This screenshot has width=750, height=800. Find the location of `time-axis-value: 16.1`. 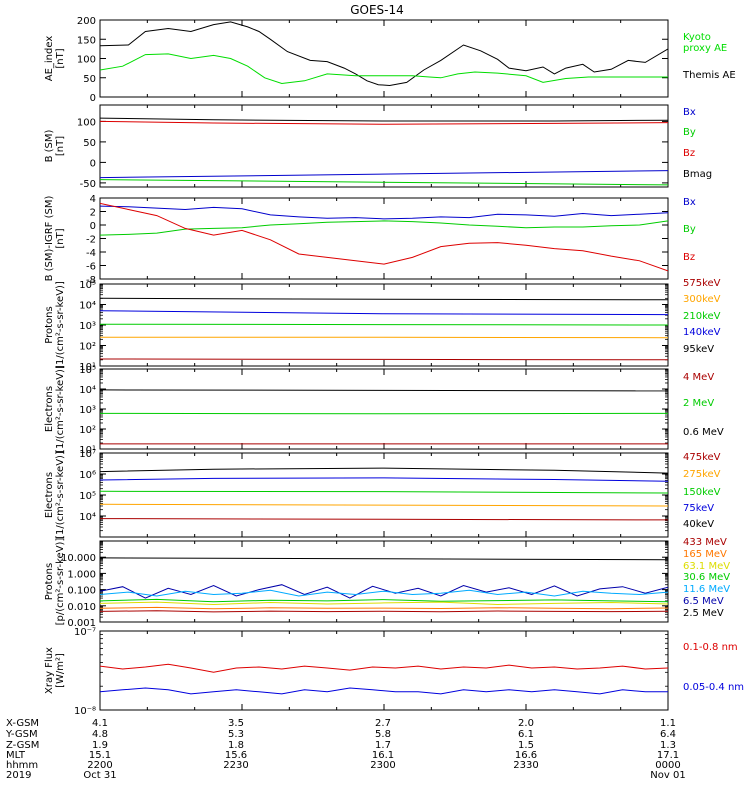

time-axis-value: 16.1 is located at coordinates (383, 755).